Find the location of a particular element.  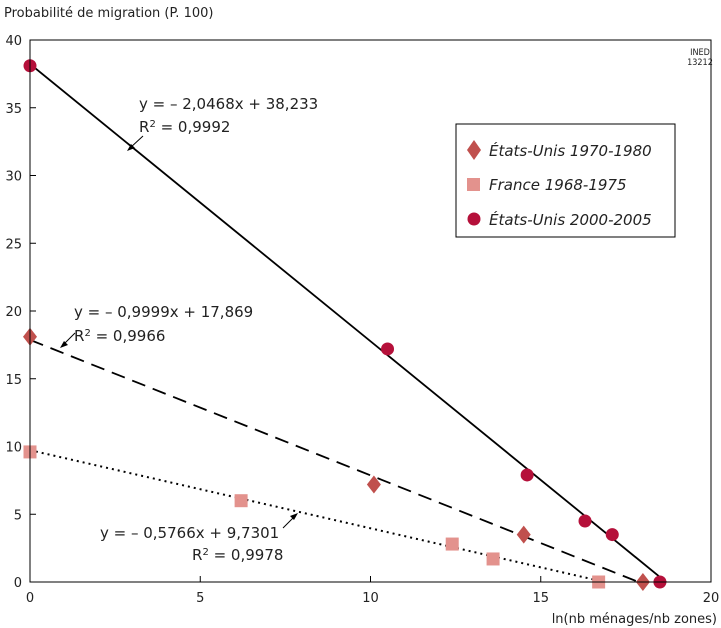

y-tick-label-2: 10 is located at coordinates (13, 448).